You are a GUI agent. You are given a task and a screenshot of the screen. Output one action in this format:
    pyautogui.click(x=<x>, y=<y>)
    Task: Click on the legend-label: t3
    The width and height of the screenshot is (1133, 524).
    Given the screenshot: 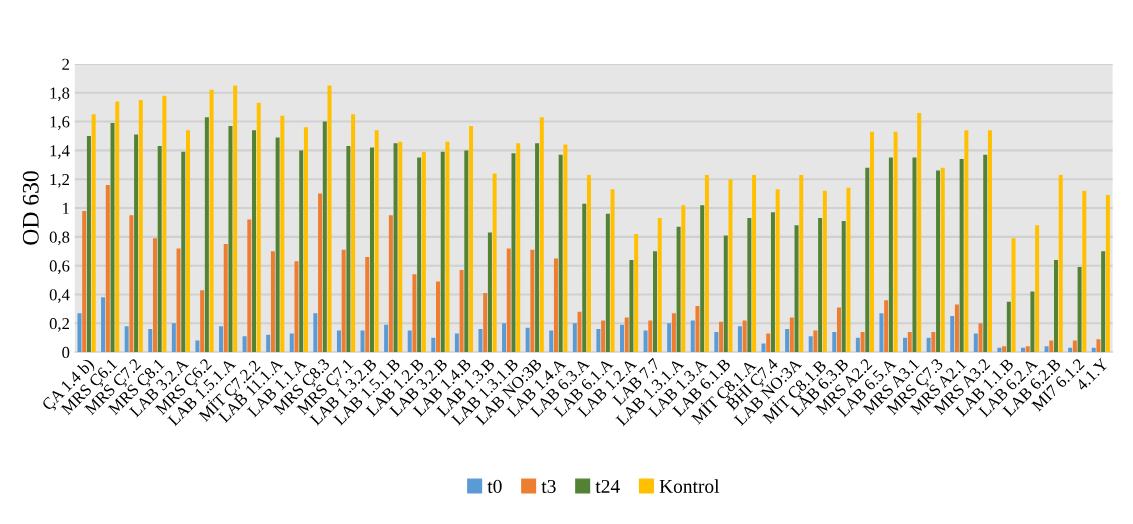 What is the action you would take?
    pyautogui.click(x=548, y=486)
    